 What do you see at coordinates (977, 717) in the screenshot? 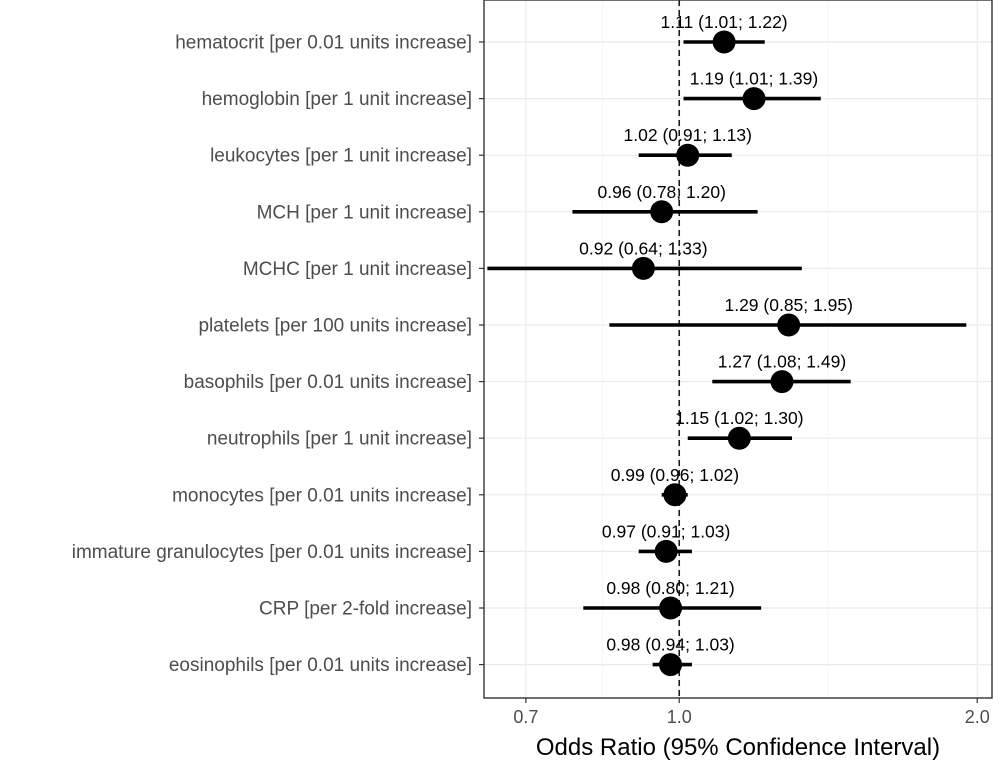
I see `x-tick-label: 2.0` at bounding box center [977, 717].